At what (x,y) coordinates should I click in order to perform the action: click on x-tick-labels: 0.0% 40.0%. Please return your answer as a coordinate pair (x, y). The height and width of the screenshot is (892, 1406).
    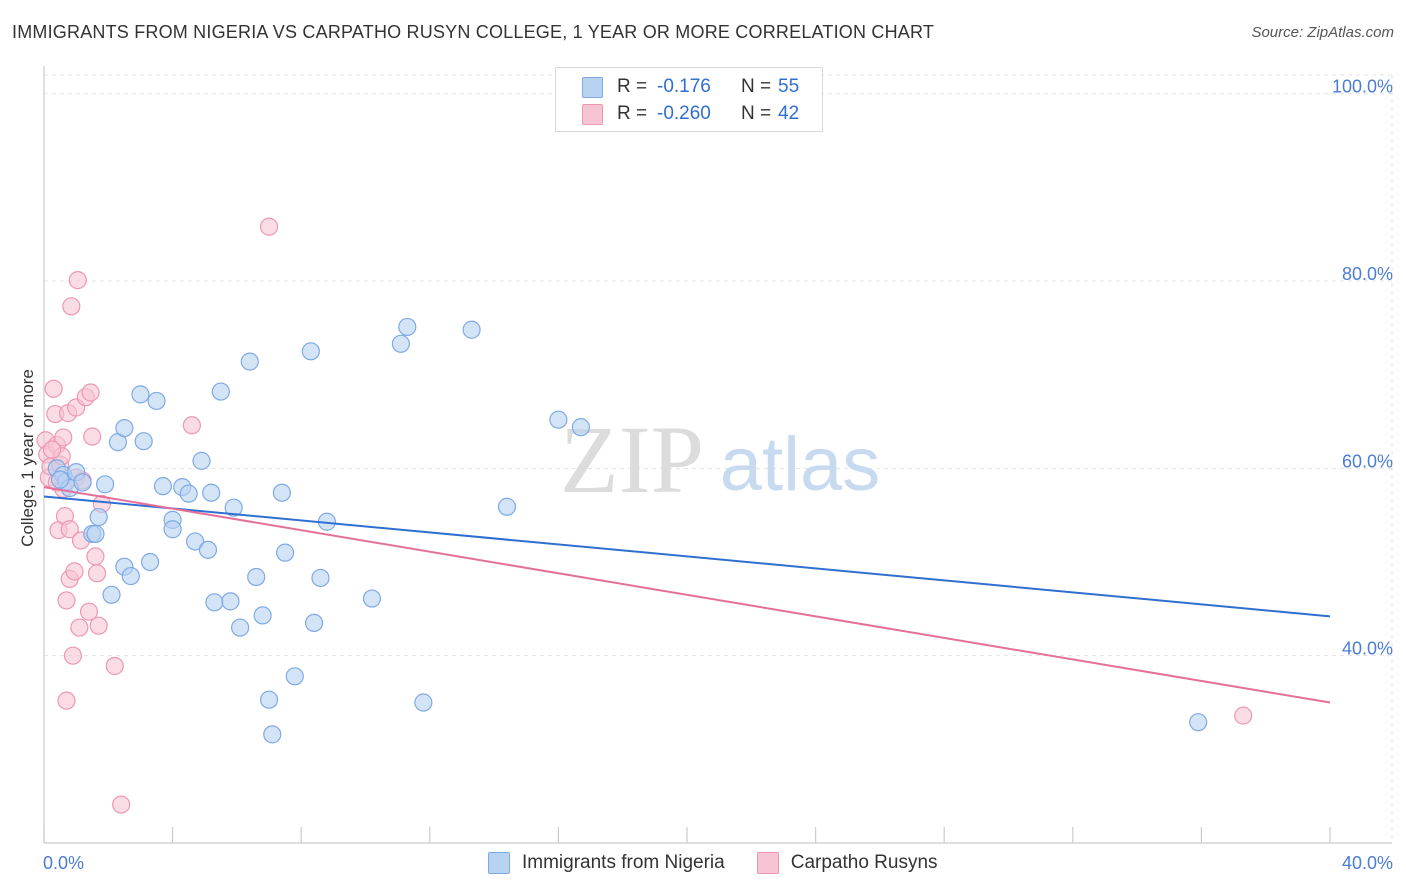
    Looking at the image, I should click on (718, 863).